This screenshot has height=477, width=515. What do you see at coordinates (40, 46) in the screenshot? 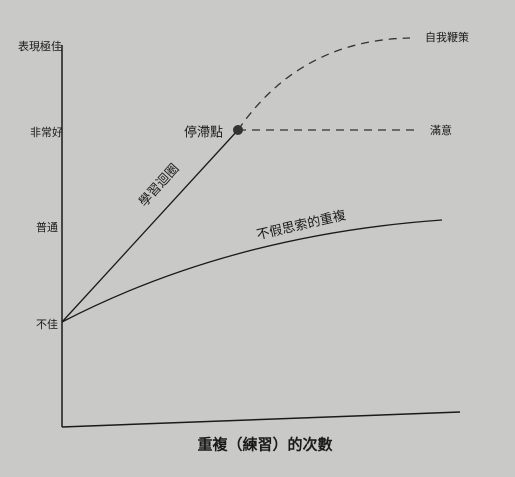
I see `y-label: 表現極佳` at bounding box center [40, 46].